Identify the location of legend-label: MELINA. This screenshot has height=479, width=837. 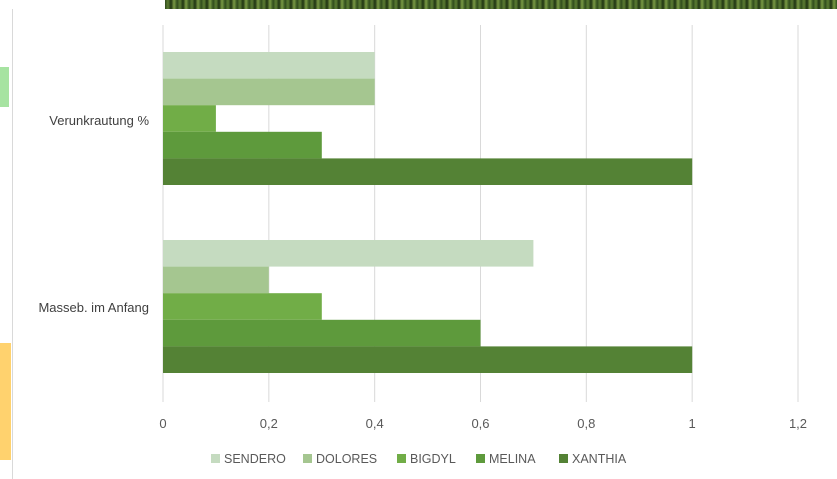
(512, 459).